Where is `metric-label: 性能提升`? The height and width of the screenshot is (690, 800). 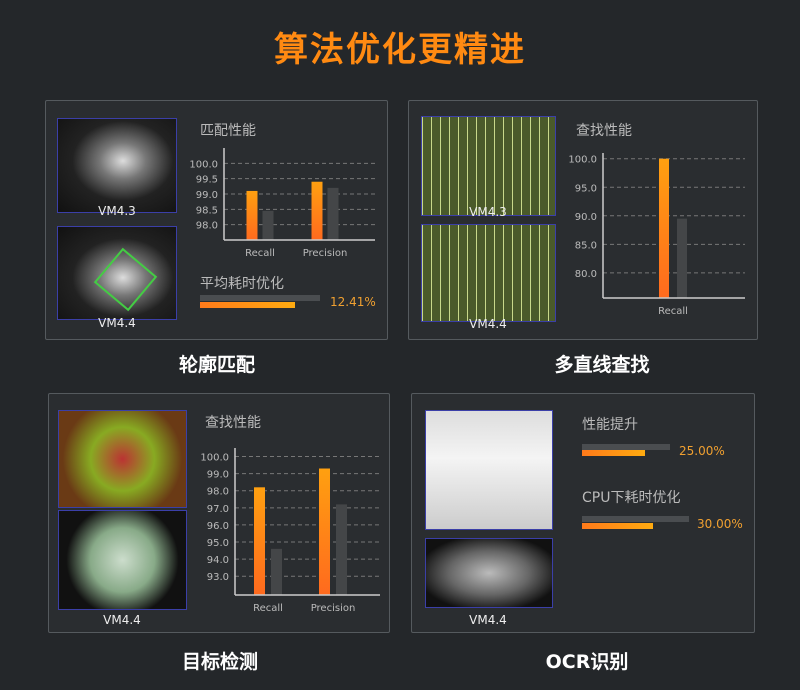
metric-label: 性能提升 is located at coordinates (610, 425).